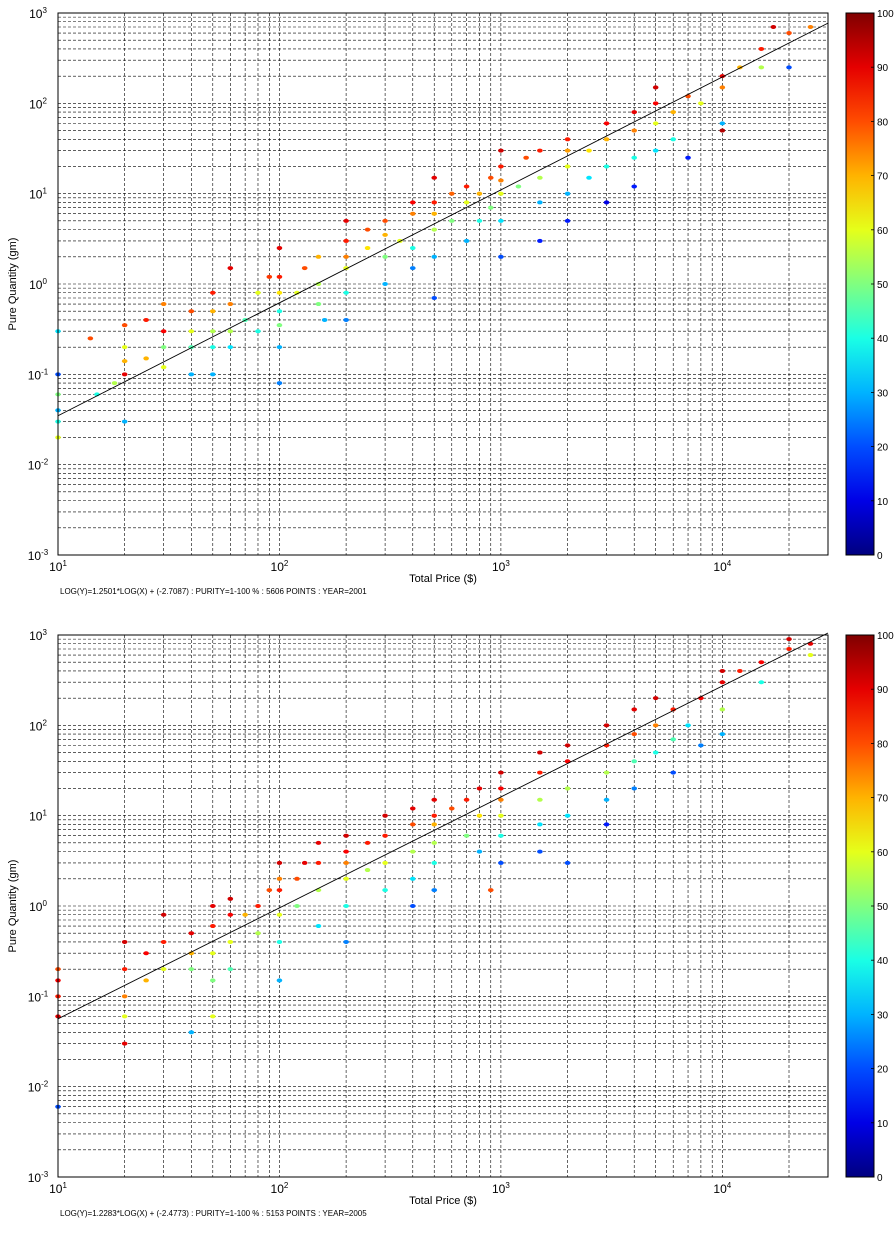 The height and width of the screenshot is (1243, 896). Describe the element at coordinates (38, 194) in the screenshot. I see `y-tick-label: 10¹` at that location.